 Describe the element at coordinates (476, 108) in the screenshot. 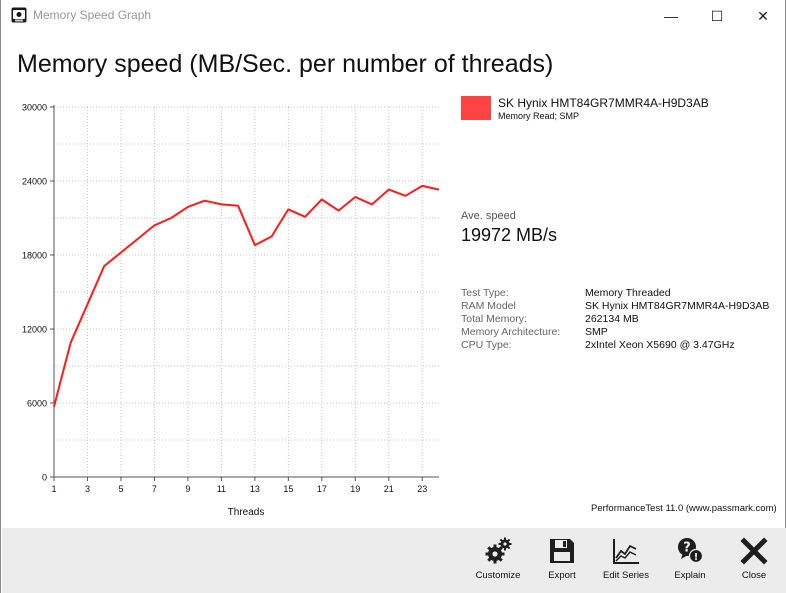

I see `legend-color-swatch` at that location.